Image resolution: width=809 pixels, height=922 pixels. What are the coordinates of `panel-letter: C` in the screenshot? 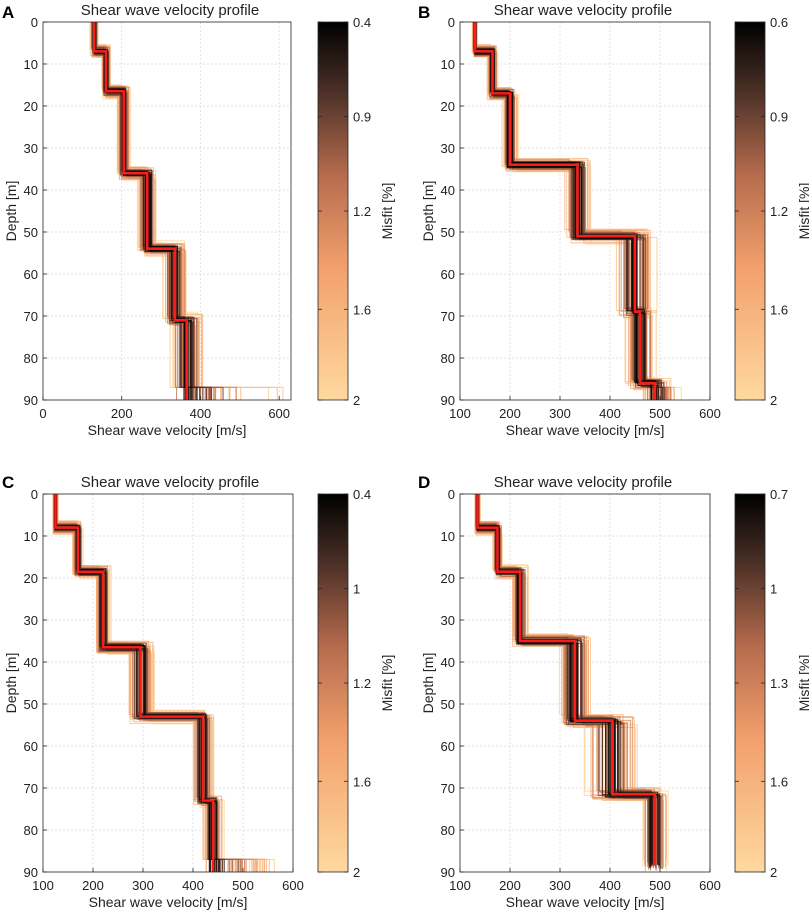 It's located at (8, 482).